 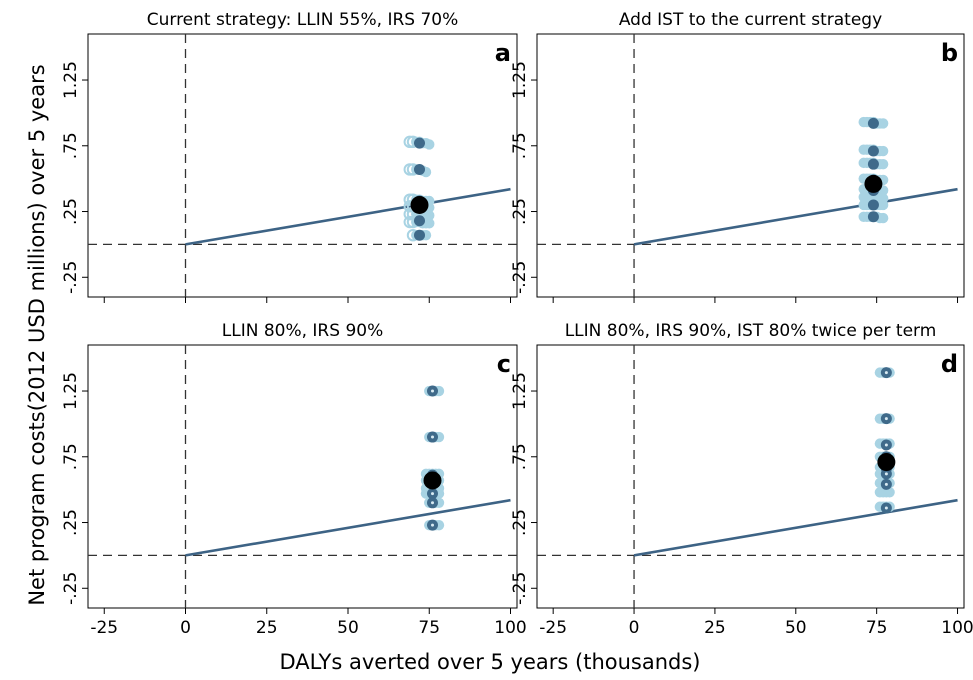 What do you see at coordinates (303, 20) in the screenshot?
I see `panel-title: Current strategy: LLIN 55%, IRS 70%` at bounding box center [303, 20].